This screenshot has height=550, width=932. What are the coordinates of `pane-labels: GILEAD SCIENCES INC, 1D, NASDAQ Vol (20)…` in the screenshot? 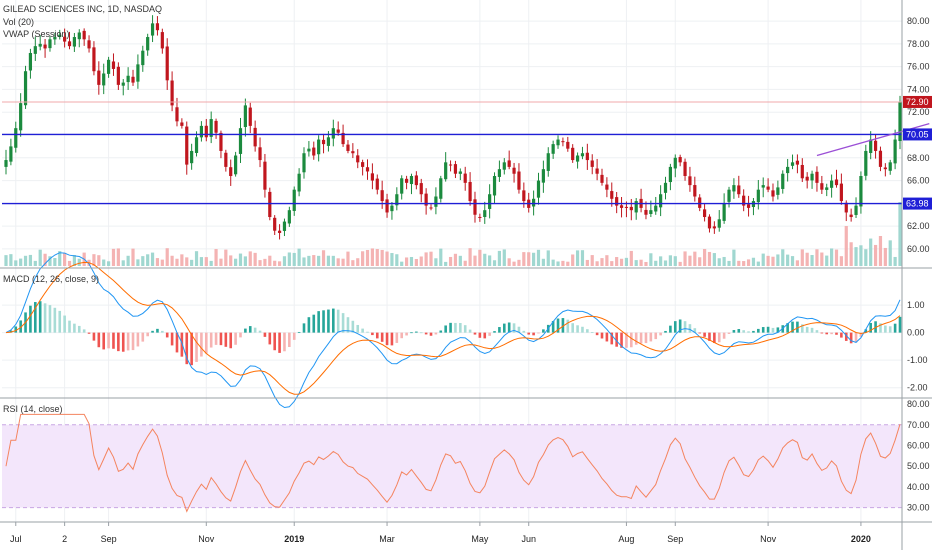 It's located at (82, 209).